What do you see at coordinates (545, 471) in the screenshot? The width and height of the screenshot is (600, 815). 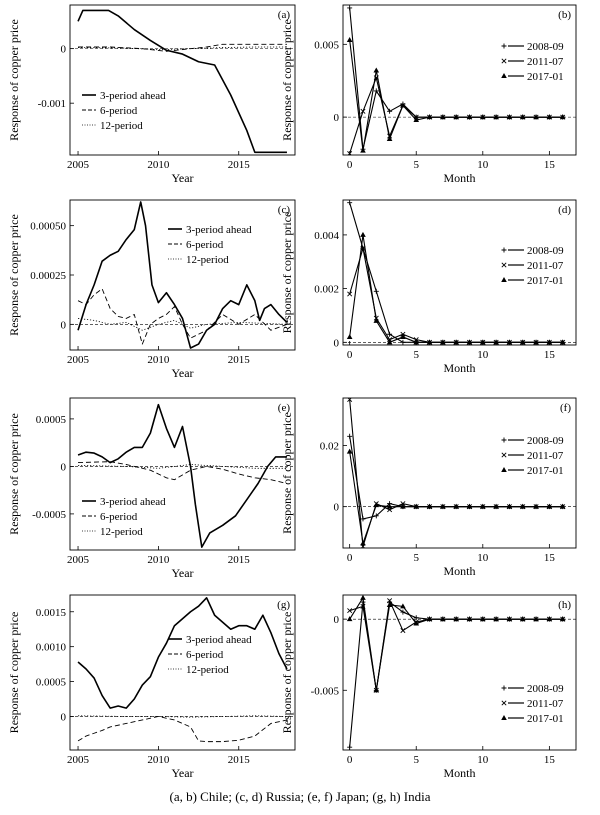 I see `legend-label: 2017-01` at bounding box center [545, 471].